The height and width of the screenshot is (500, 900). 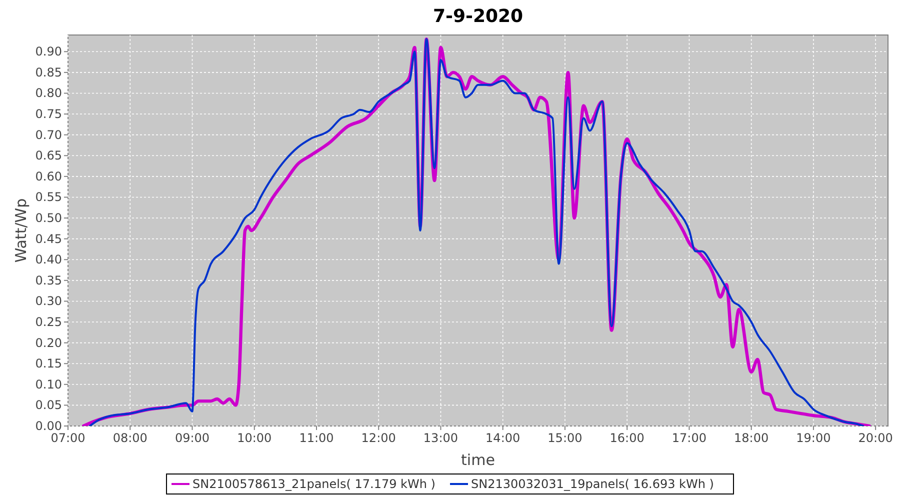 I want to click on x-tick-label: 12:00, so click(x=378, y=438).